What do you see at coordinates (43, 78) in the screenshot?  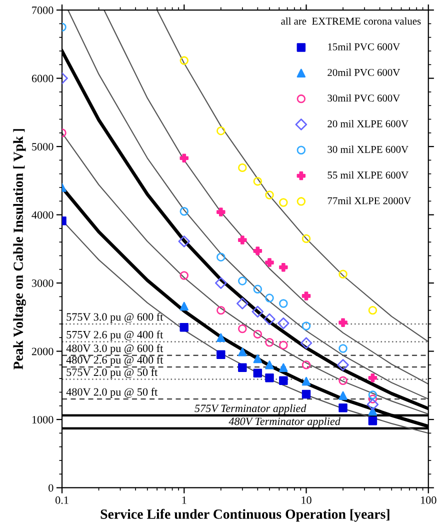 I see `y-tick-label: 6000` at bounding box center [43, 78].